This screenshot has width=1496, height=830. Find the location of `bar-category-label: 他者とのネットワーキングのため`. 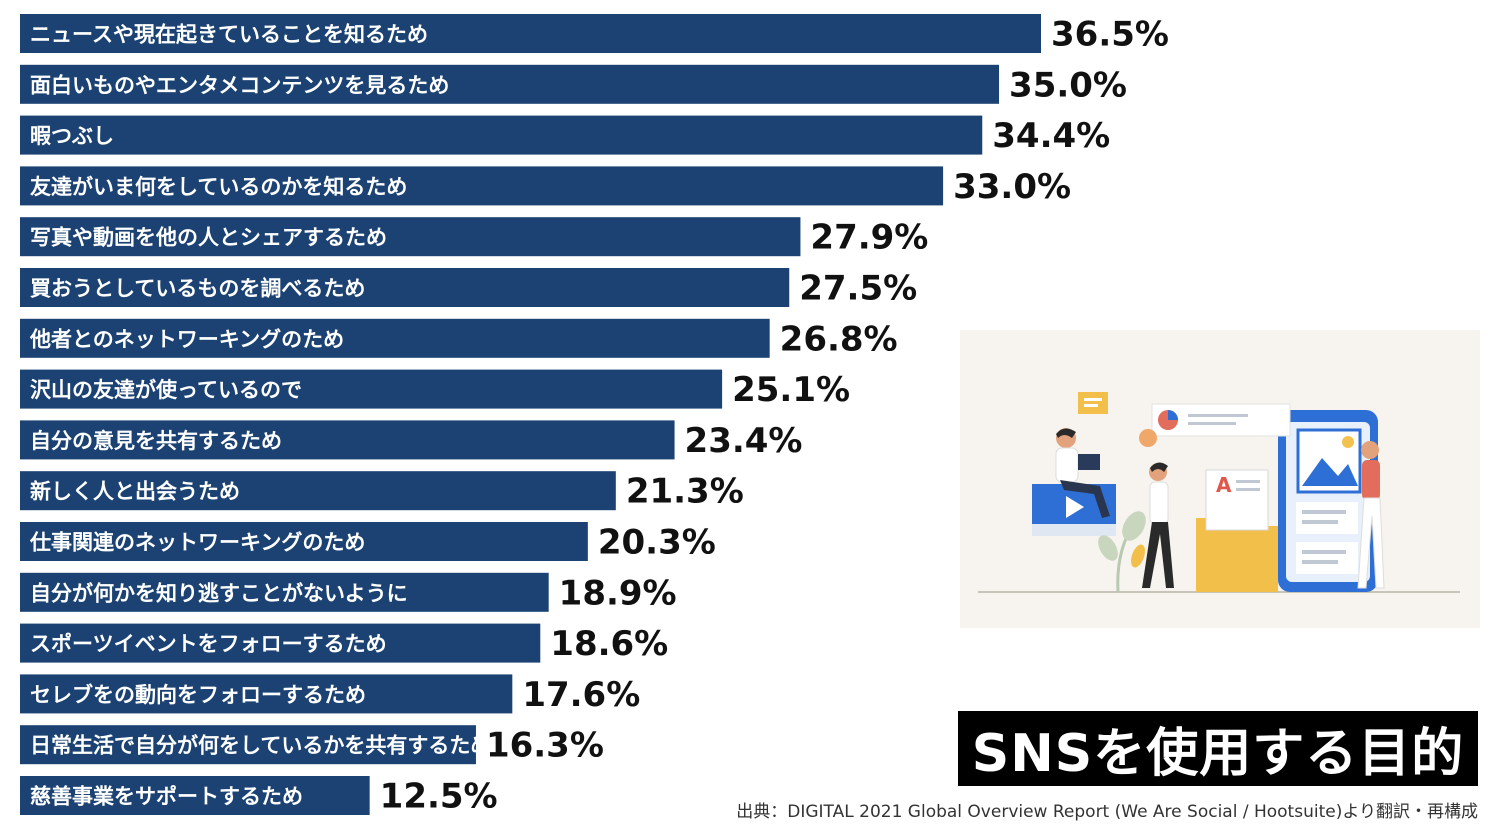

bar-category-label: 他者とのネットワーキングのため is located at coordinates (186, 339).